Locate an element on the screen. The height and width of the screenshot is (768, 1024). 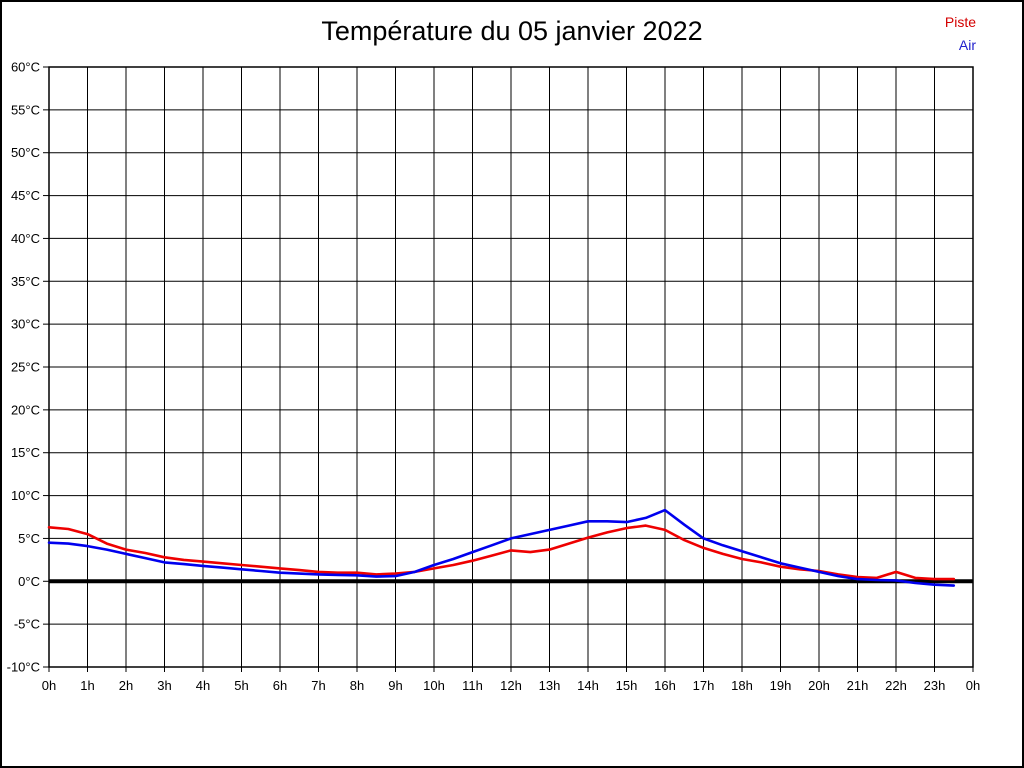
y-tick-label: 10°C is located at coordinates (25, 495).